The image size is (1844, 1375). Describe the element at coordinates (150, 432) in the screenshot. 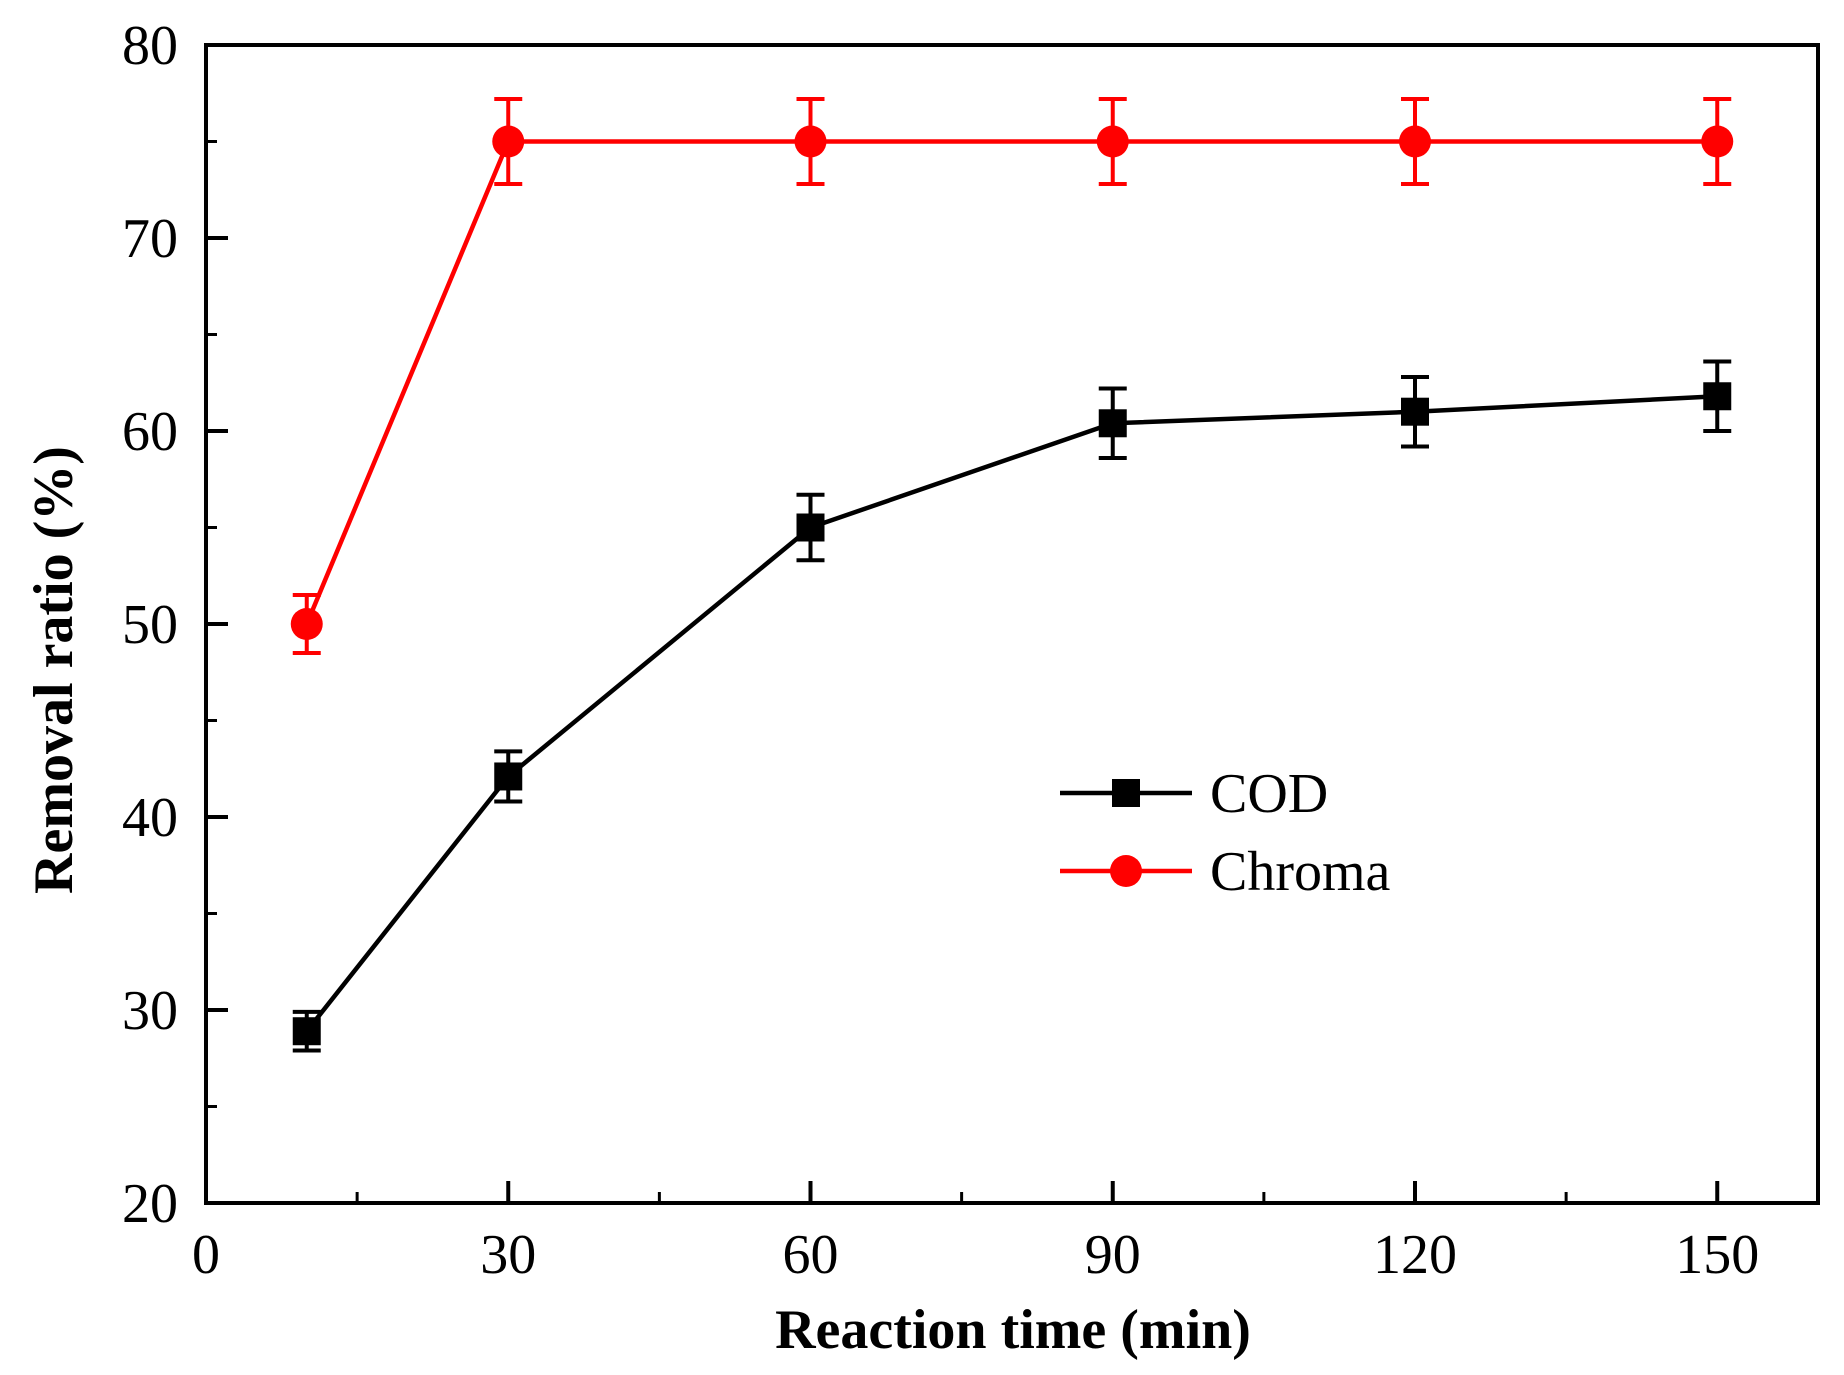

I see `y-tick-label: 60` at that location.